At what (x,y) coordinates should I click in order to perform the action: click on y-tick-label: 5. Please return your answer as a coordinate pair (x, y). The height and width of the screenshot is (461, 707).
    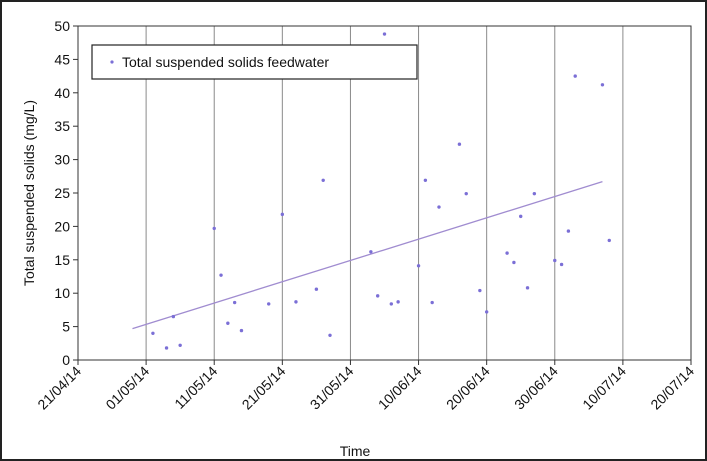
    Looking at the image, I should click on (66, 327).